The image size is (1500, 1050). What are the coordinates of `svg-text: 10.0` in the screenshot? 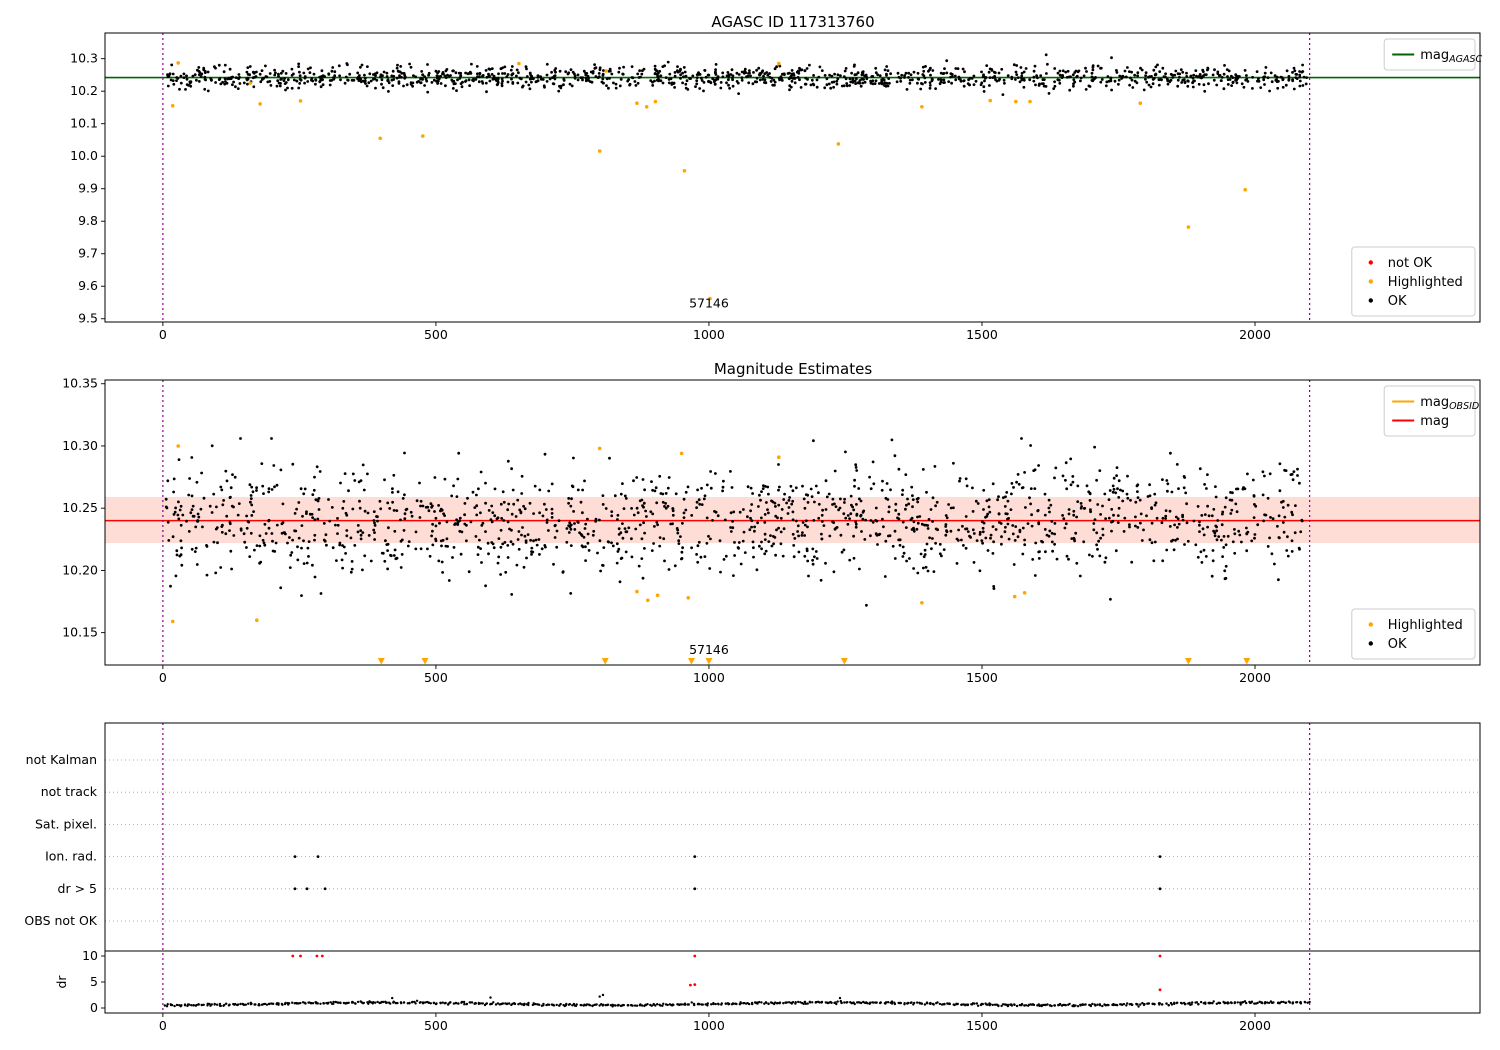 It's located at (84, 155).